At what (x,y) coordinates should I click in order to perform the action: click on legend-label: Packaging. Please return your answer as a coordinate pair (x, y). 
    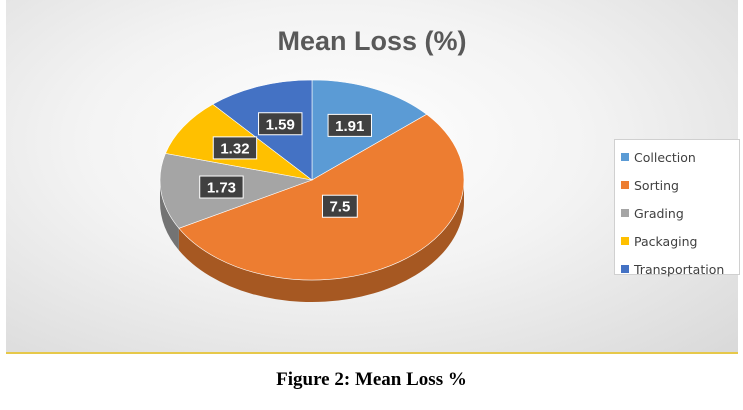
    Looking at the image, I should click on (666, 241).